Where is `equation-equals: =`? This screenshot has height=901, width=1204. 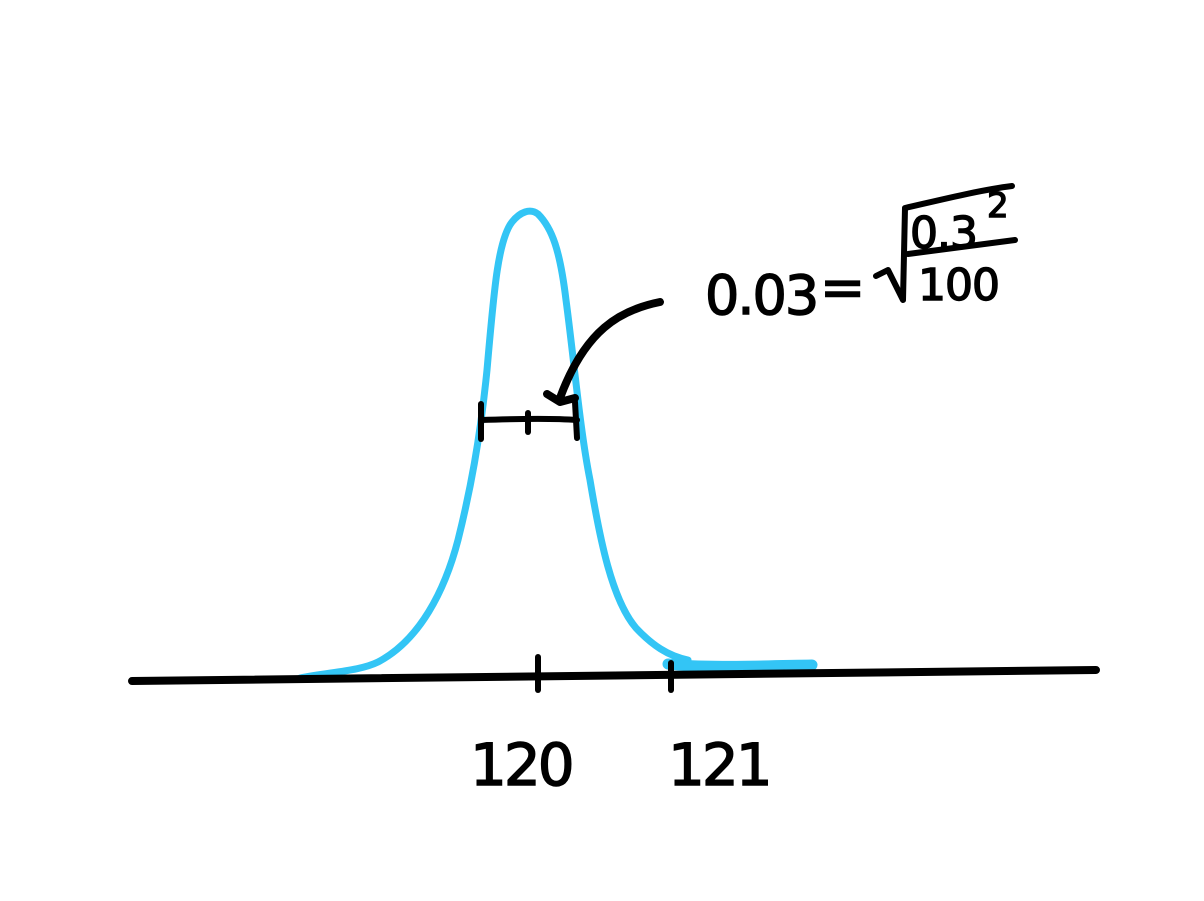 equation-equals: = is located at coordinates (841, 287).